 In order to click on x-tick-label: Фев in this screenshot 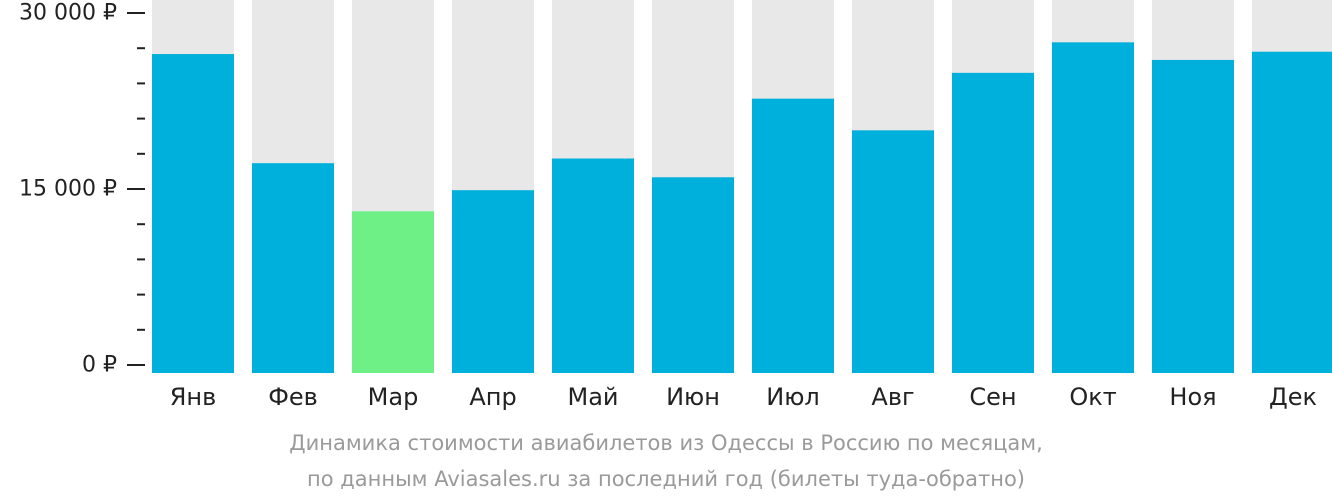, I will do `click(293, 397)`.